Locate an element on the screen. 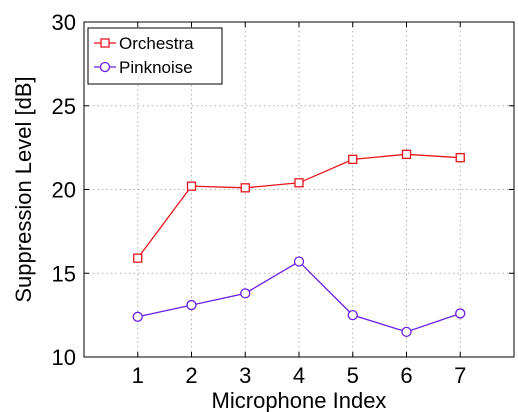 The image size is (518, 412). x-tick-label: 5 is located at coordinates (353, 375).